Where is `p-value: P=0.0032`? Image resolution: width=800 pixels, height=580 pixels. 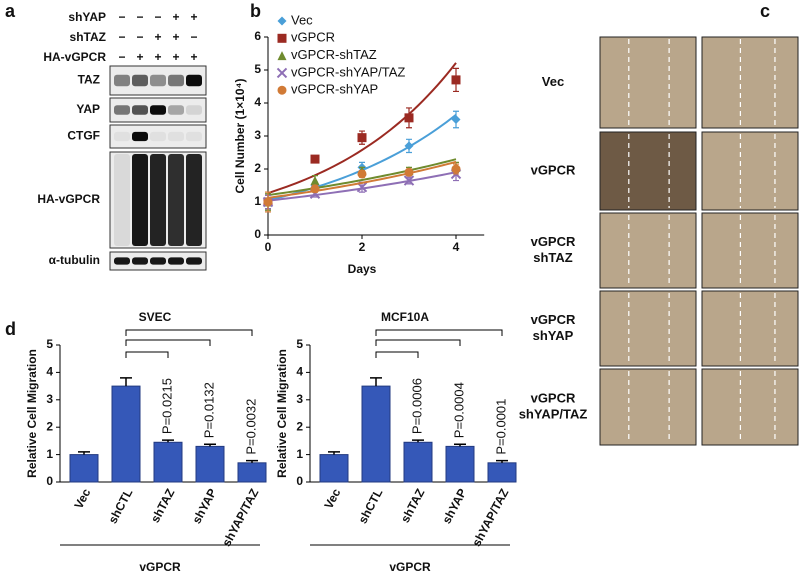 p-value: P=0.0032 is located at coordinates (250, 427).